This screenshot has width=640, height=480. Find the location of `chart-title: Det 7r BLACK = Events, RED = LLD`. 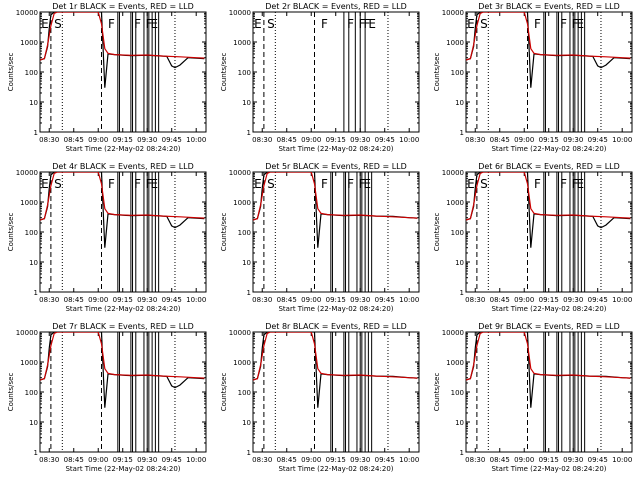

chart-title: Det 7r BLACK = Events, RED = LLD is located at coordinates (123, 326).